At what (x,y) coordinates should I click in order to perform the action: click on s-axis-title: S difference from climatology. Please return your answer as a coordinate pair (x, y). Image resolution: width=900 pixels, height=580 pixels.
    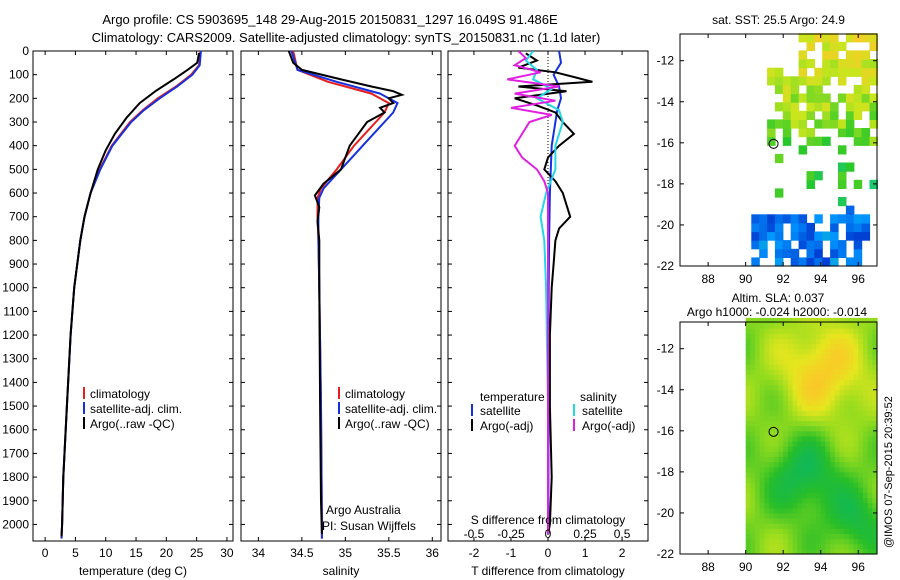
    Looking at the image, I should click on (548, 520).